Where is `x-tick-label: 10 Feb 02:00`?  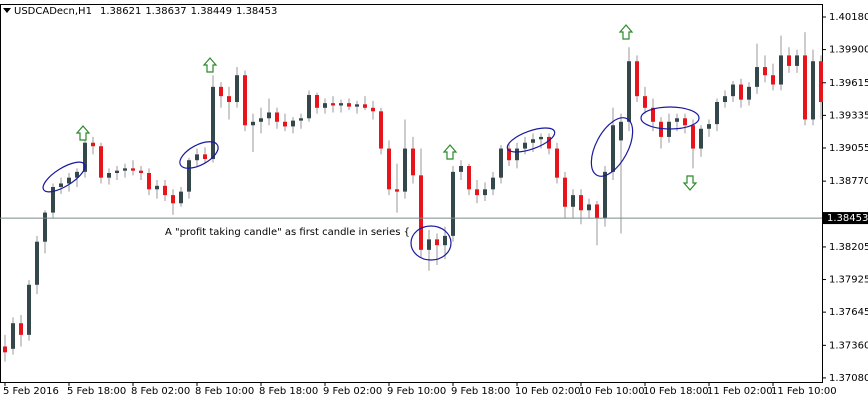
x-tick-label: 10 Feb 02:00 is located at coordinates (548, 391).